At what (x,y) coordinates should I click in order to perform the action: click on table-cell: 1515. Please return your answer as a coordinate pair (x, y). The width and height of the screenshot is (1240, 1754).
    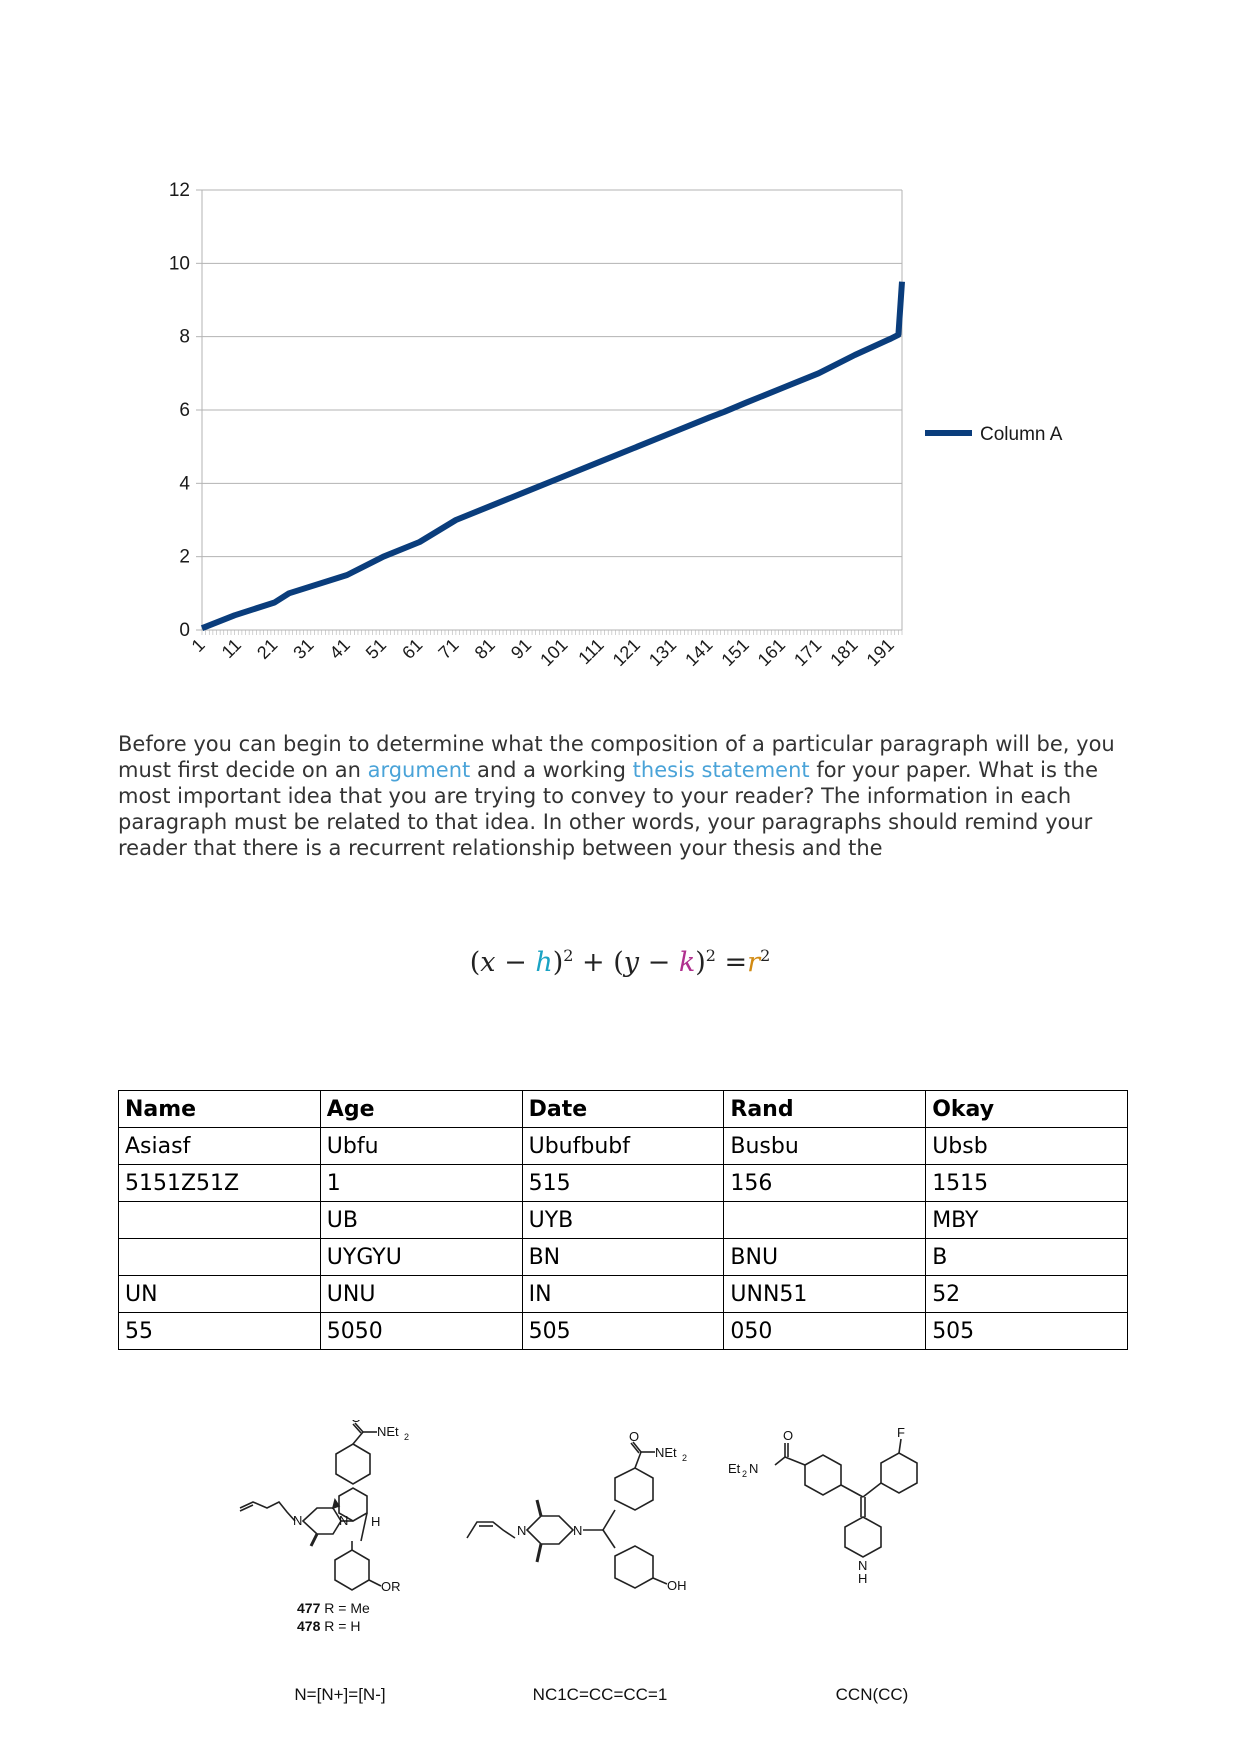
    Looking at the image, I should click on (1026, 1183).